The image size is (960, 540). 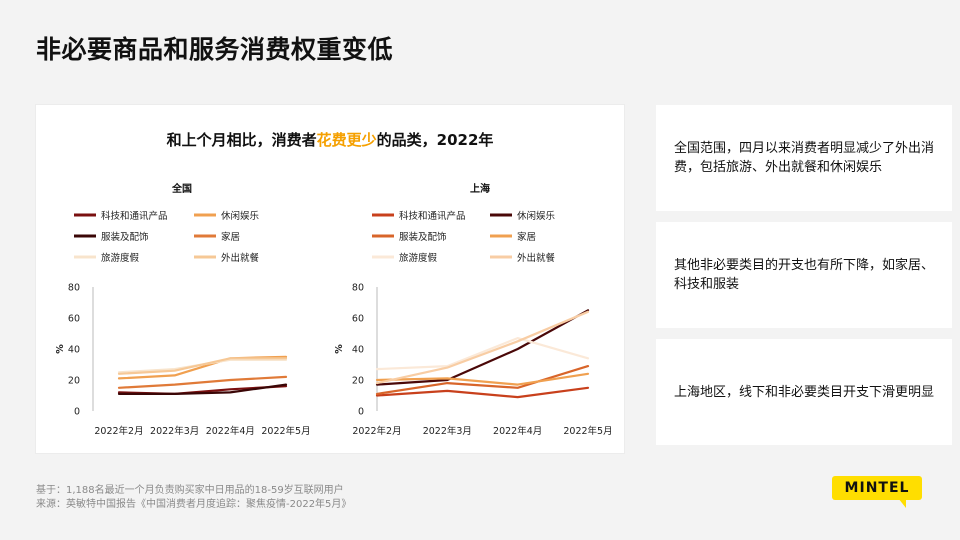 What do you see at coordinates (120, 258) in the screenshot?
I see `legend-label-national-4: 旅游度假` at bounding box center [120, 258].